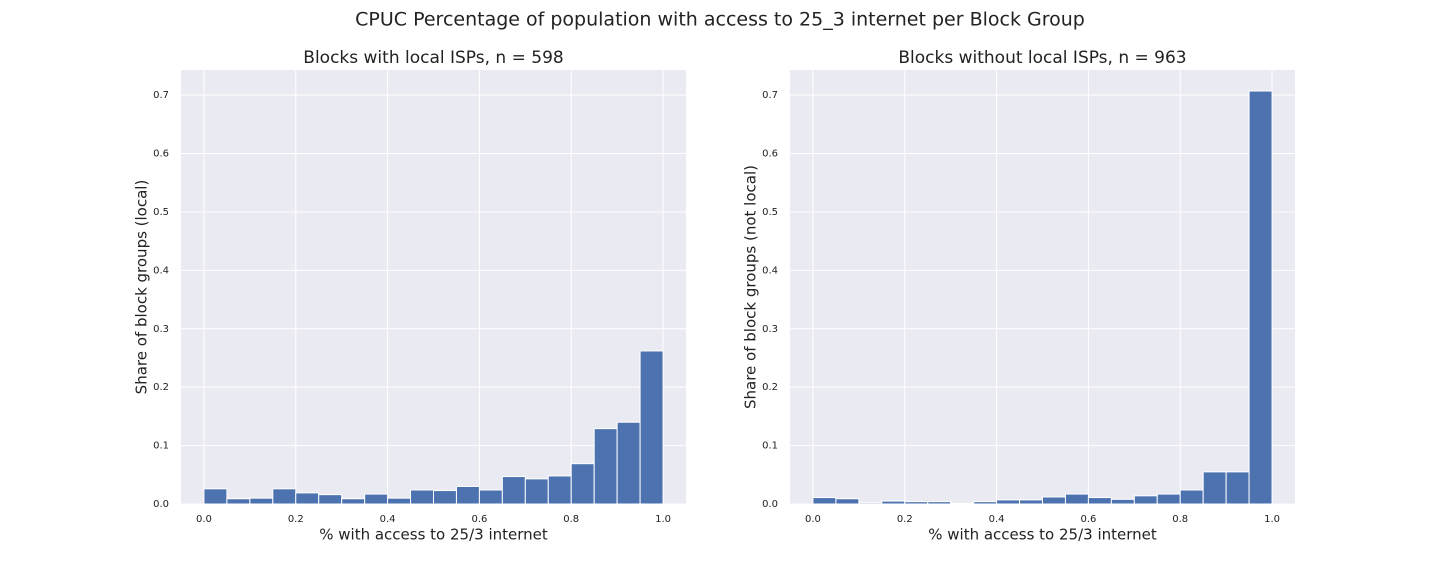 Image resolution: width=1440 pixels, height=576 pixels. I want to click on y-axis-label: Share of block groups (local), so click(142, 287).